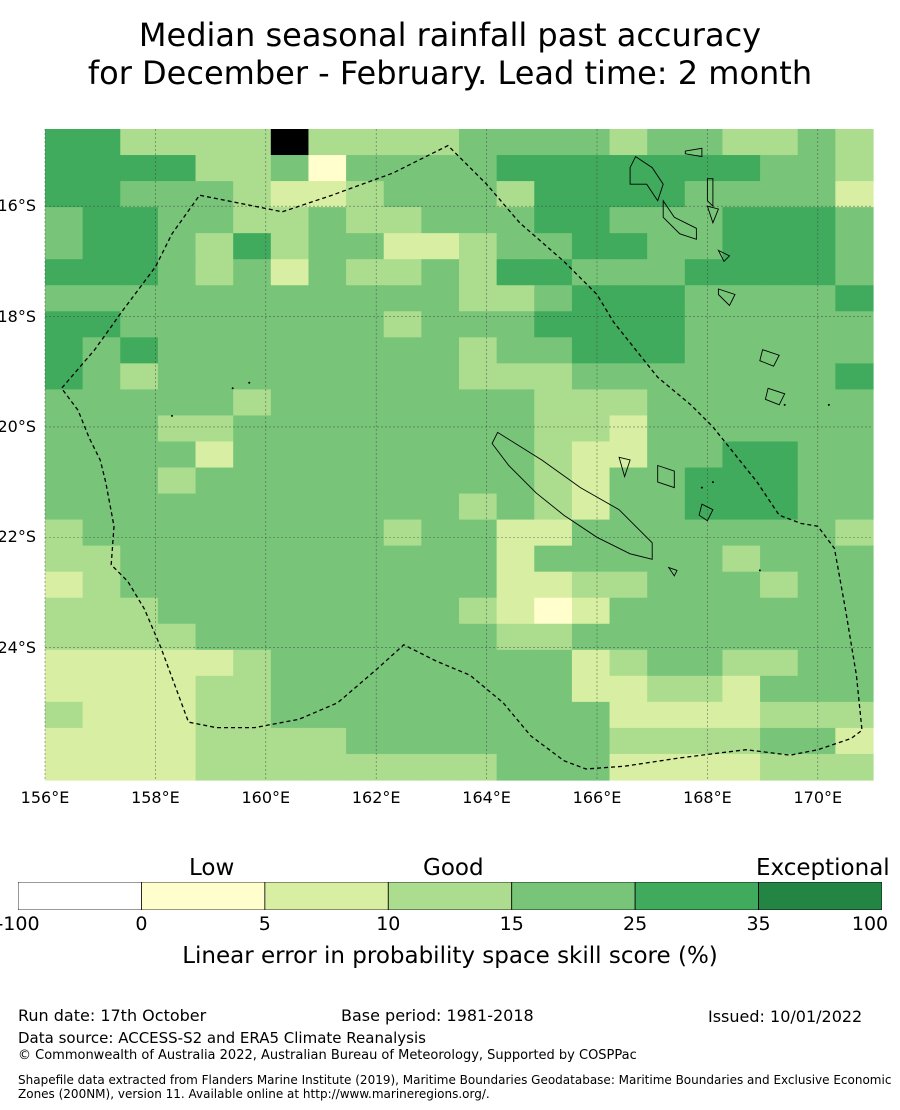  Describe the element at coordinates (249, 382) in the screenshot. I see `small-island` at that location.